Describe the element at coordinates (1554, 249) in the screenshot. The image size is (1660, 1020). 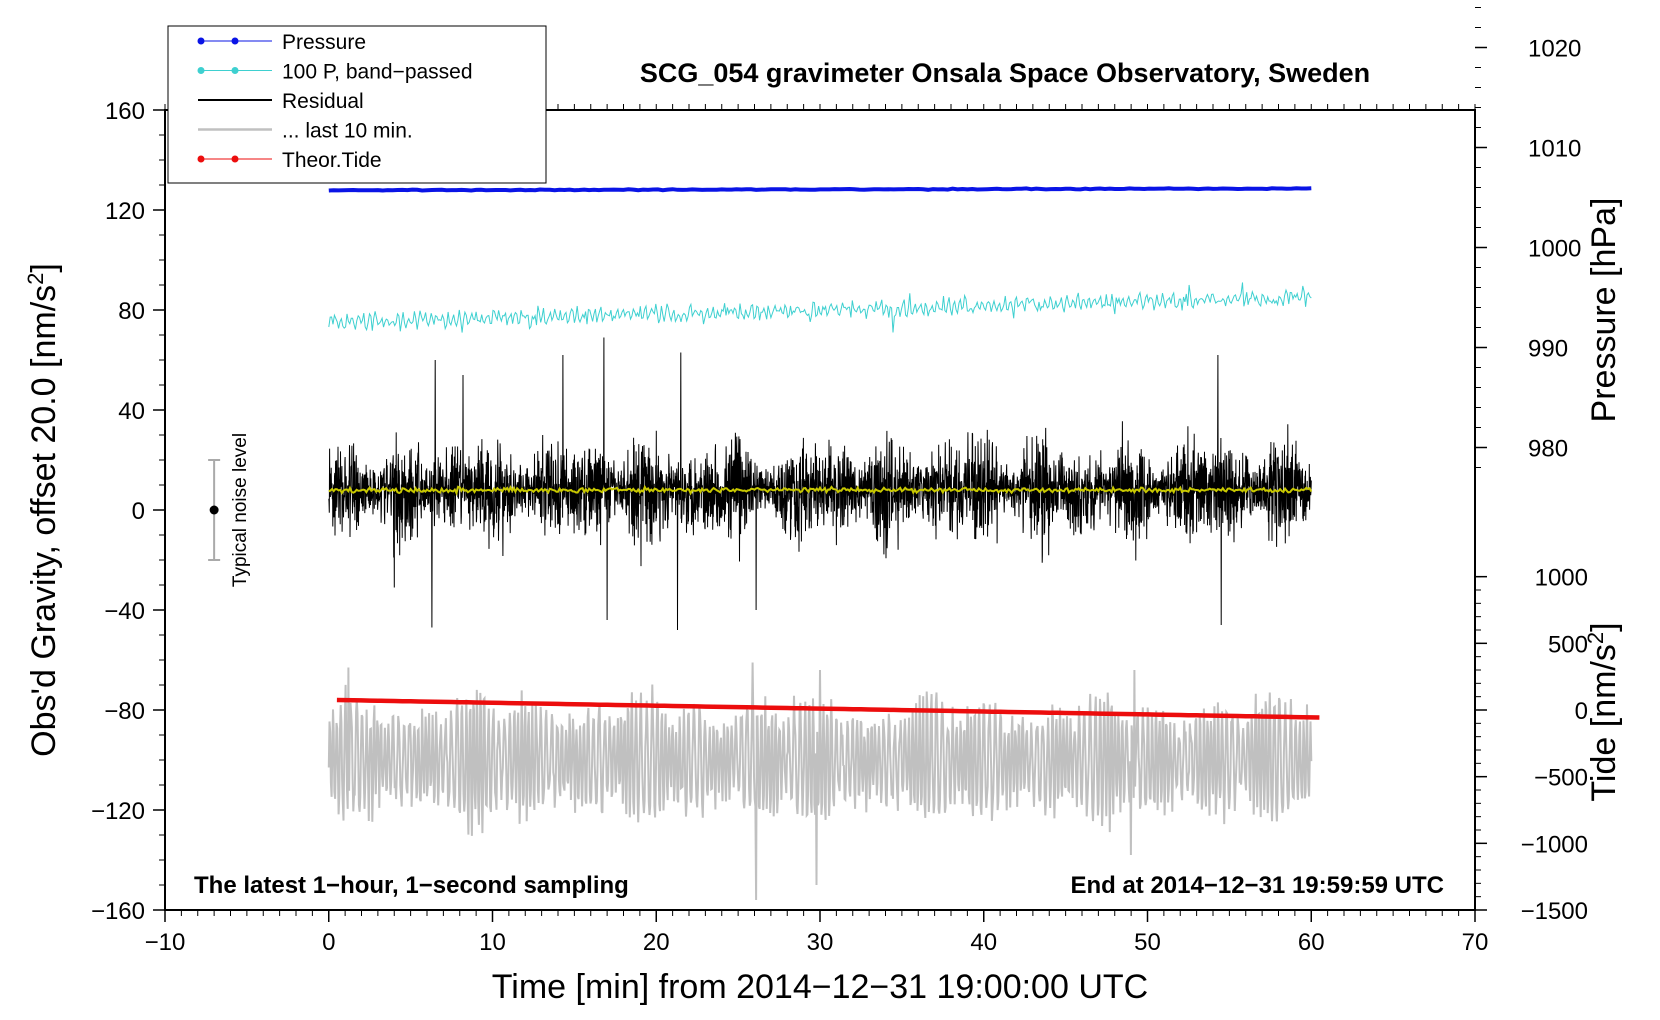
I see `pressure-tick-label: 1000` at that location.